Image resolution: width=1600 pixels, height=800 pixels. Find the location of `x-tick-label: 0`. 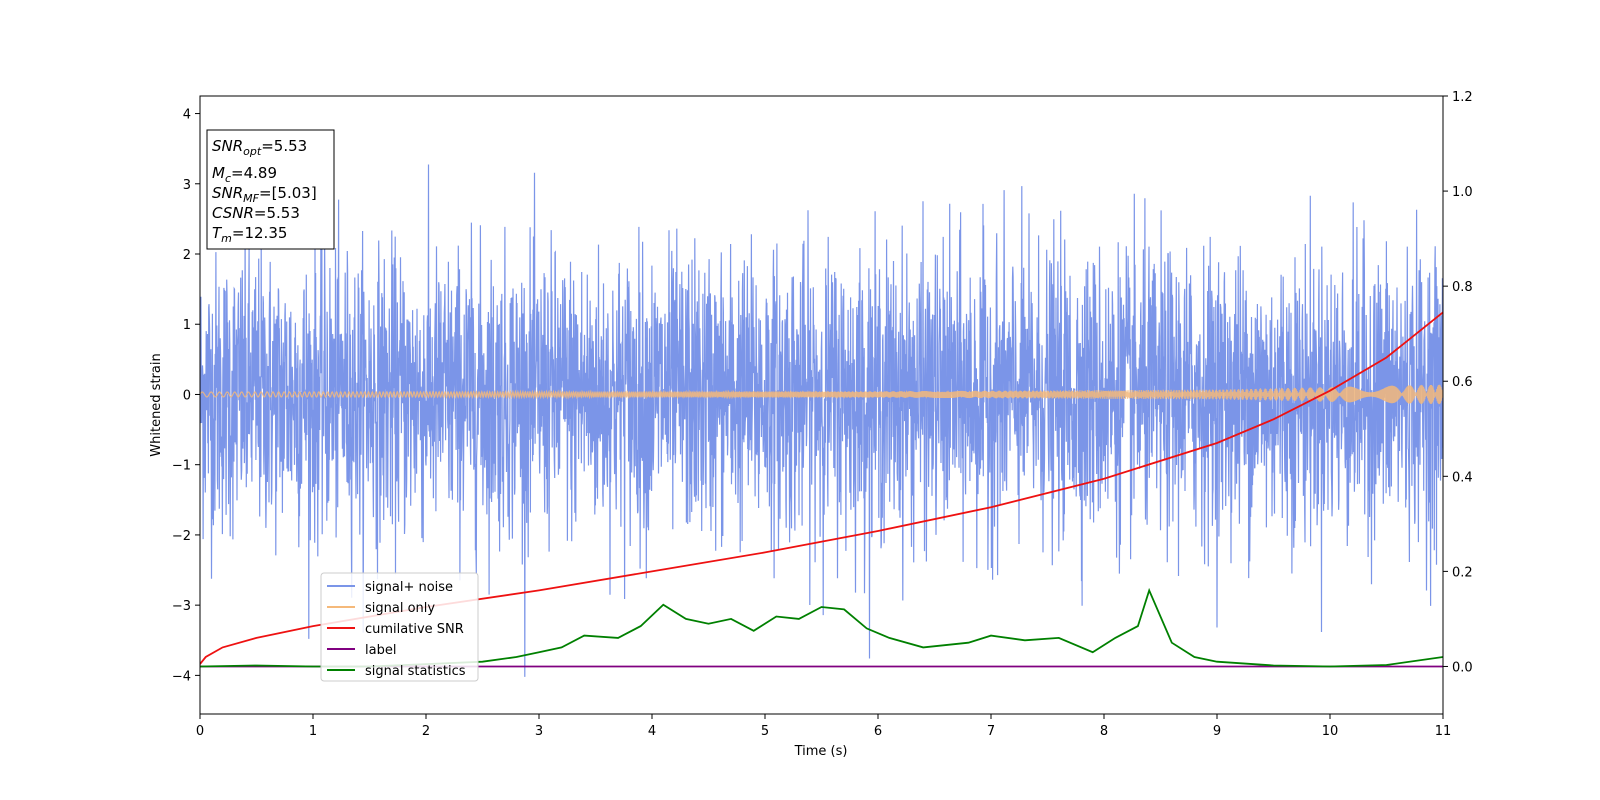

x-tick-label: 0 is located at coordinates (200, 731).